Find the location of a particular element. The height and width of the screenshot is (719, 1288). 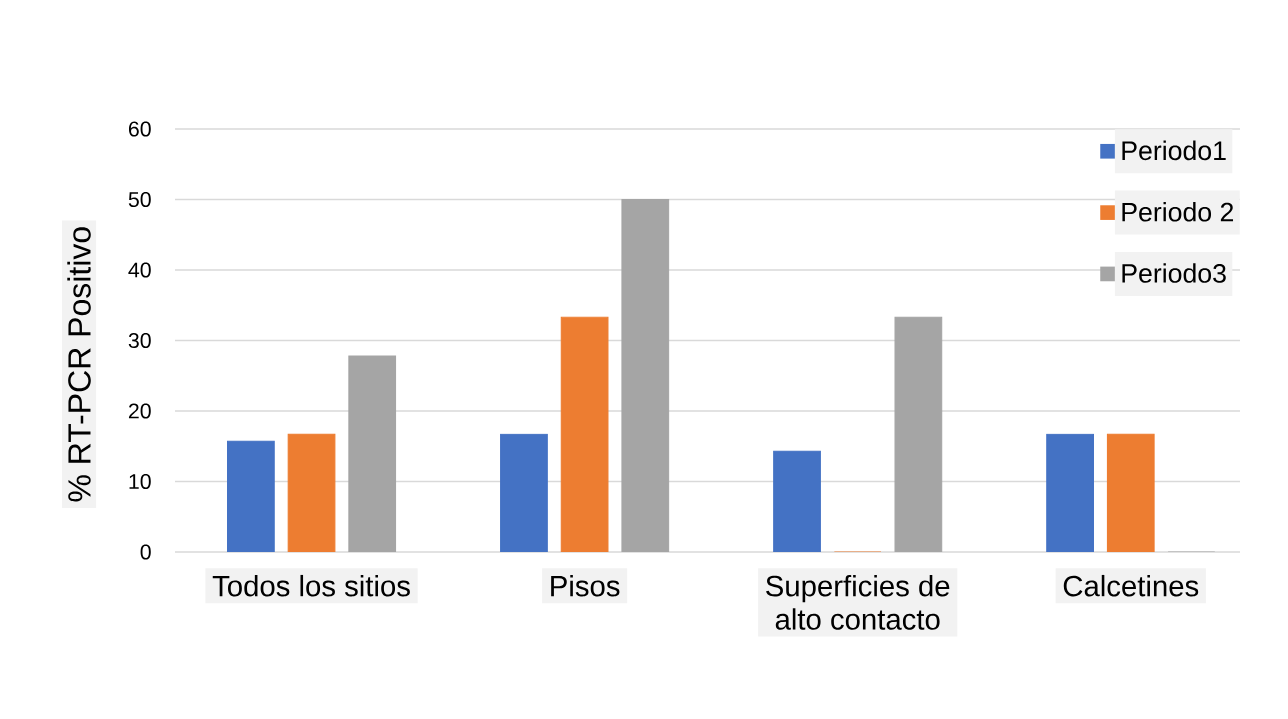

y-tick-label: 30 is located at coordinates (139, 340).